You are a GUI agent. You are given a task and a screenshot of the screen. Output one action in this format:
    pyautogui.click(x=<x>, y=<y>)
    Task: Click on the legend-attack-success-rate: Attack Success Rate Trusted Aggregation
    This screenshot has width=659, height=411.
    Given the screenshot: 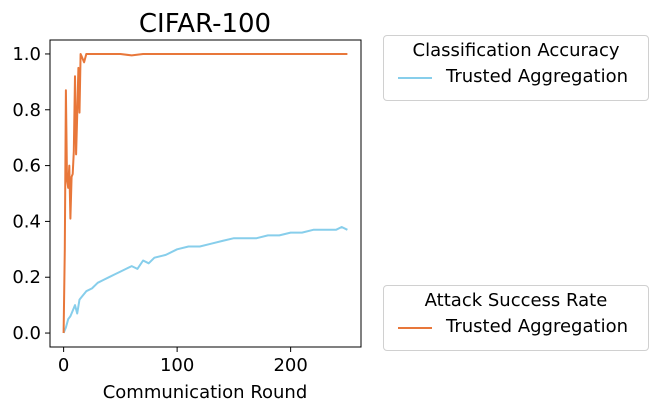 What is the action you would take?
    pyautogui.click(x=516, y=318)
    